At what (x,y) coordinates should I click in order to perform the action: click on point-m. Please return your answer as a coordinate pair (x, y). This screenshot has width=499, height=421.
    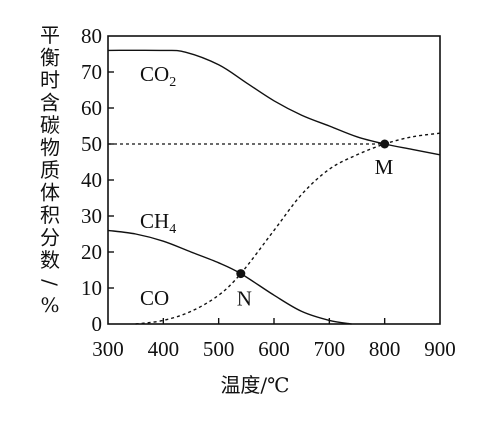
    Looking at the image, I should click on (385, 144).